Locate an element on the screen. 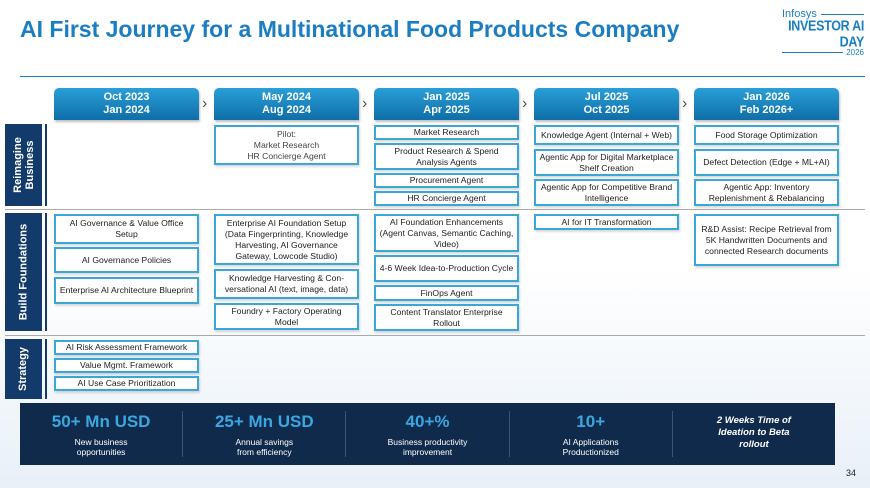 The image size is (870, 488). initiative-card: Pilot: Market Research HR Concierge Agent is located at coordinates (286, 145).